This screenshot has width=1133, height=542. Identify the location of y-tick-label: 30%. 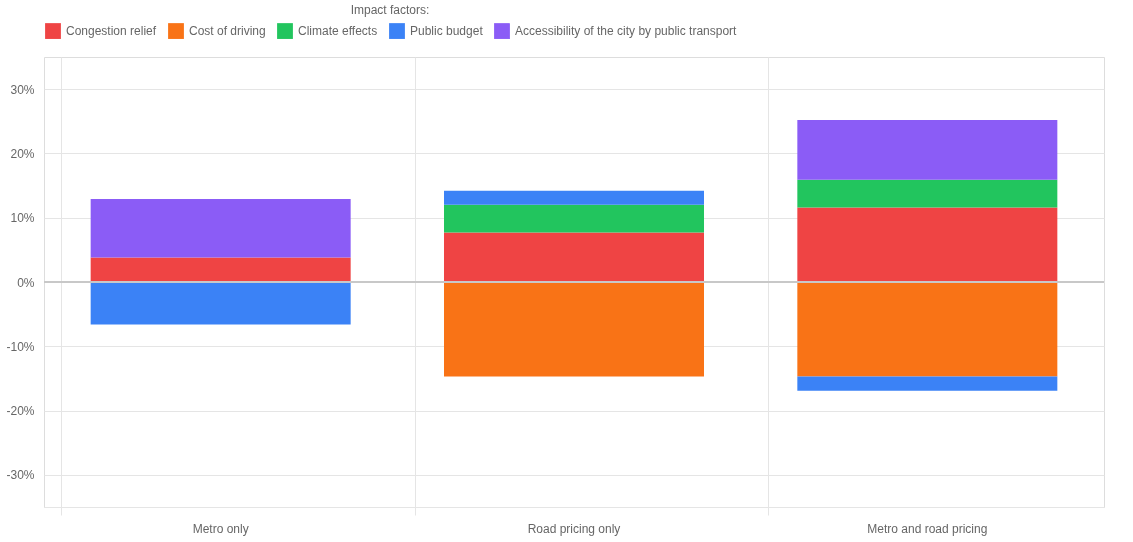
(22, 89).